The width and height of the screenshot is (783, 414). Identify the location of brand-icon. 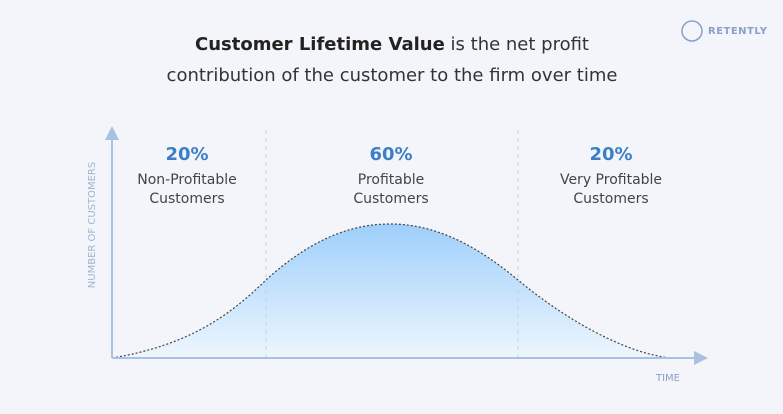
(692, 31).